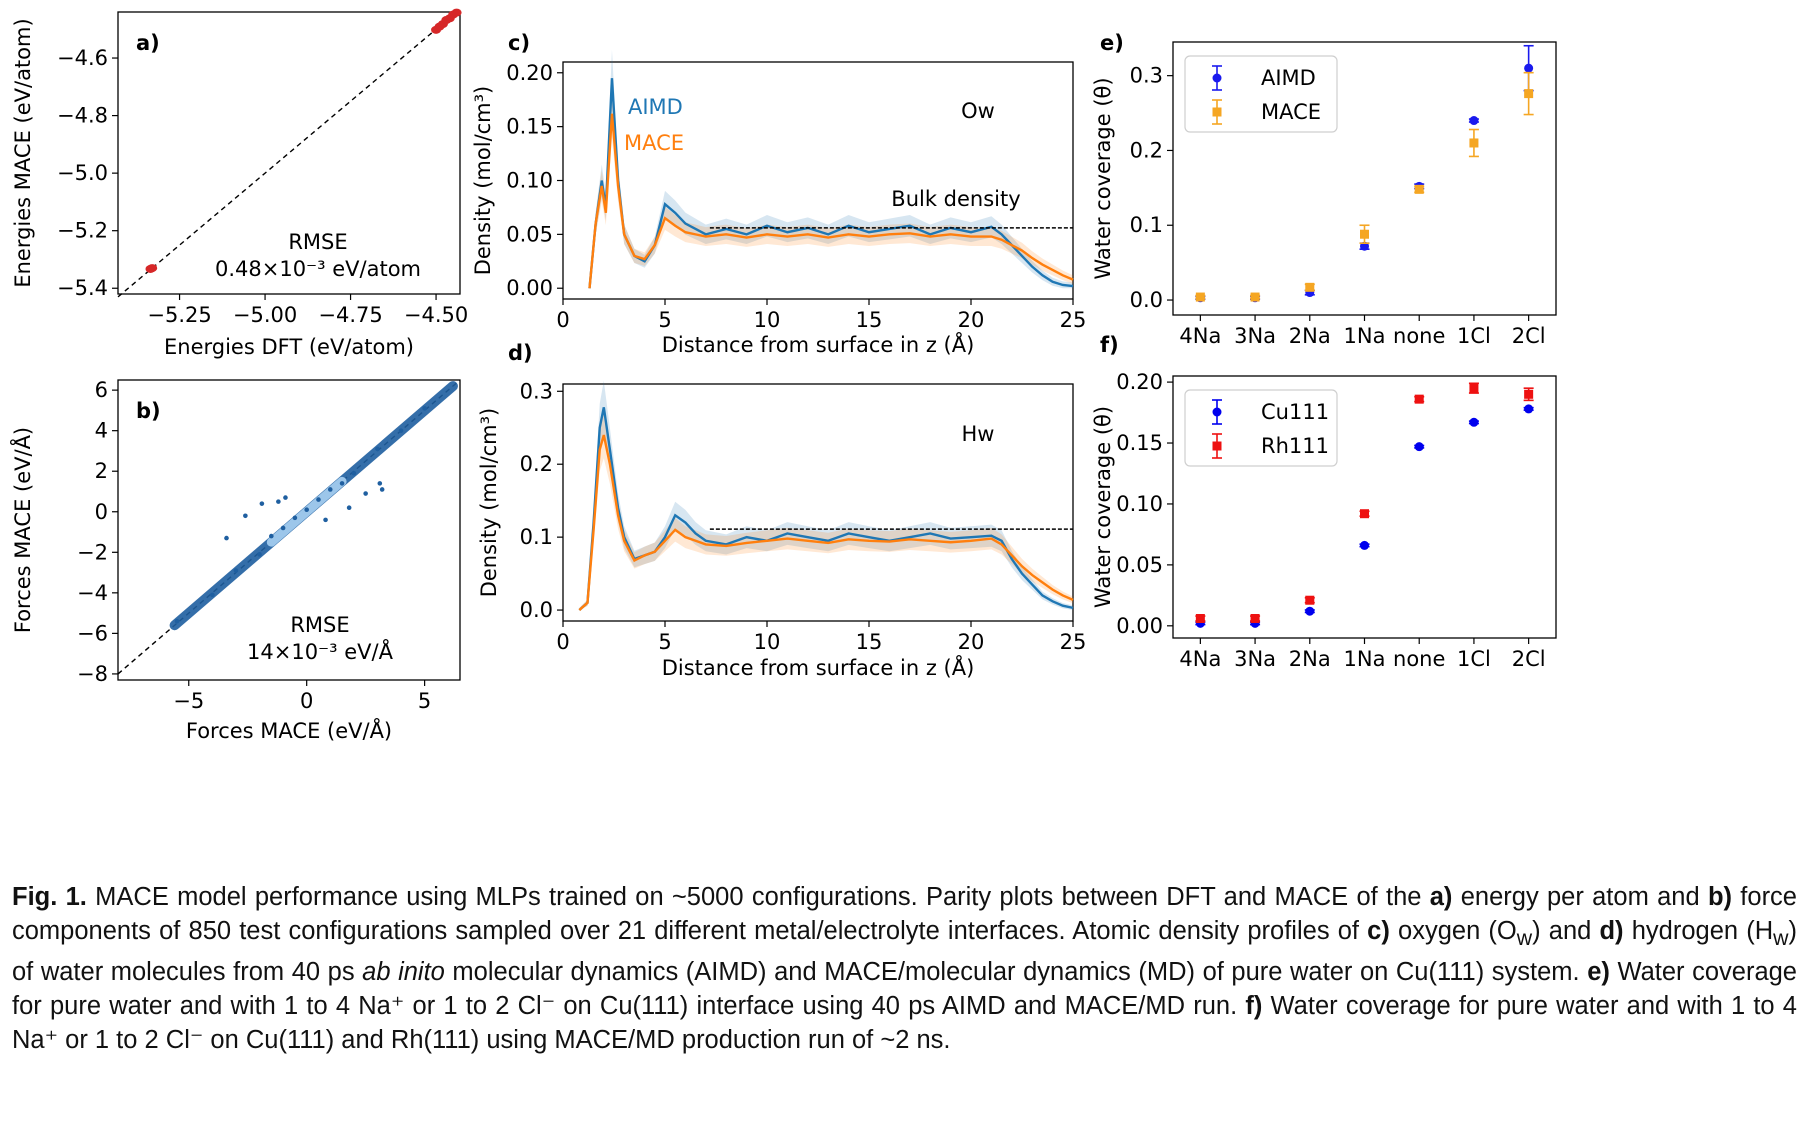 The image size is (1812, 1125). Describe the element at coordinates (1139, 443) in the screenshot. I see `y-tick-label: 0.15` at that location.